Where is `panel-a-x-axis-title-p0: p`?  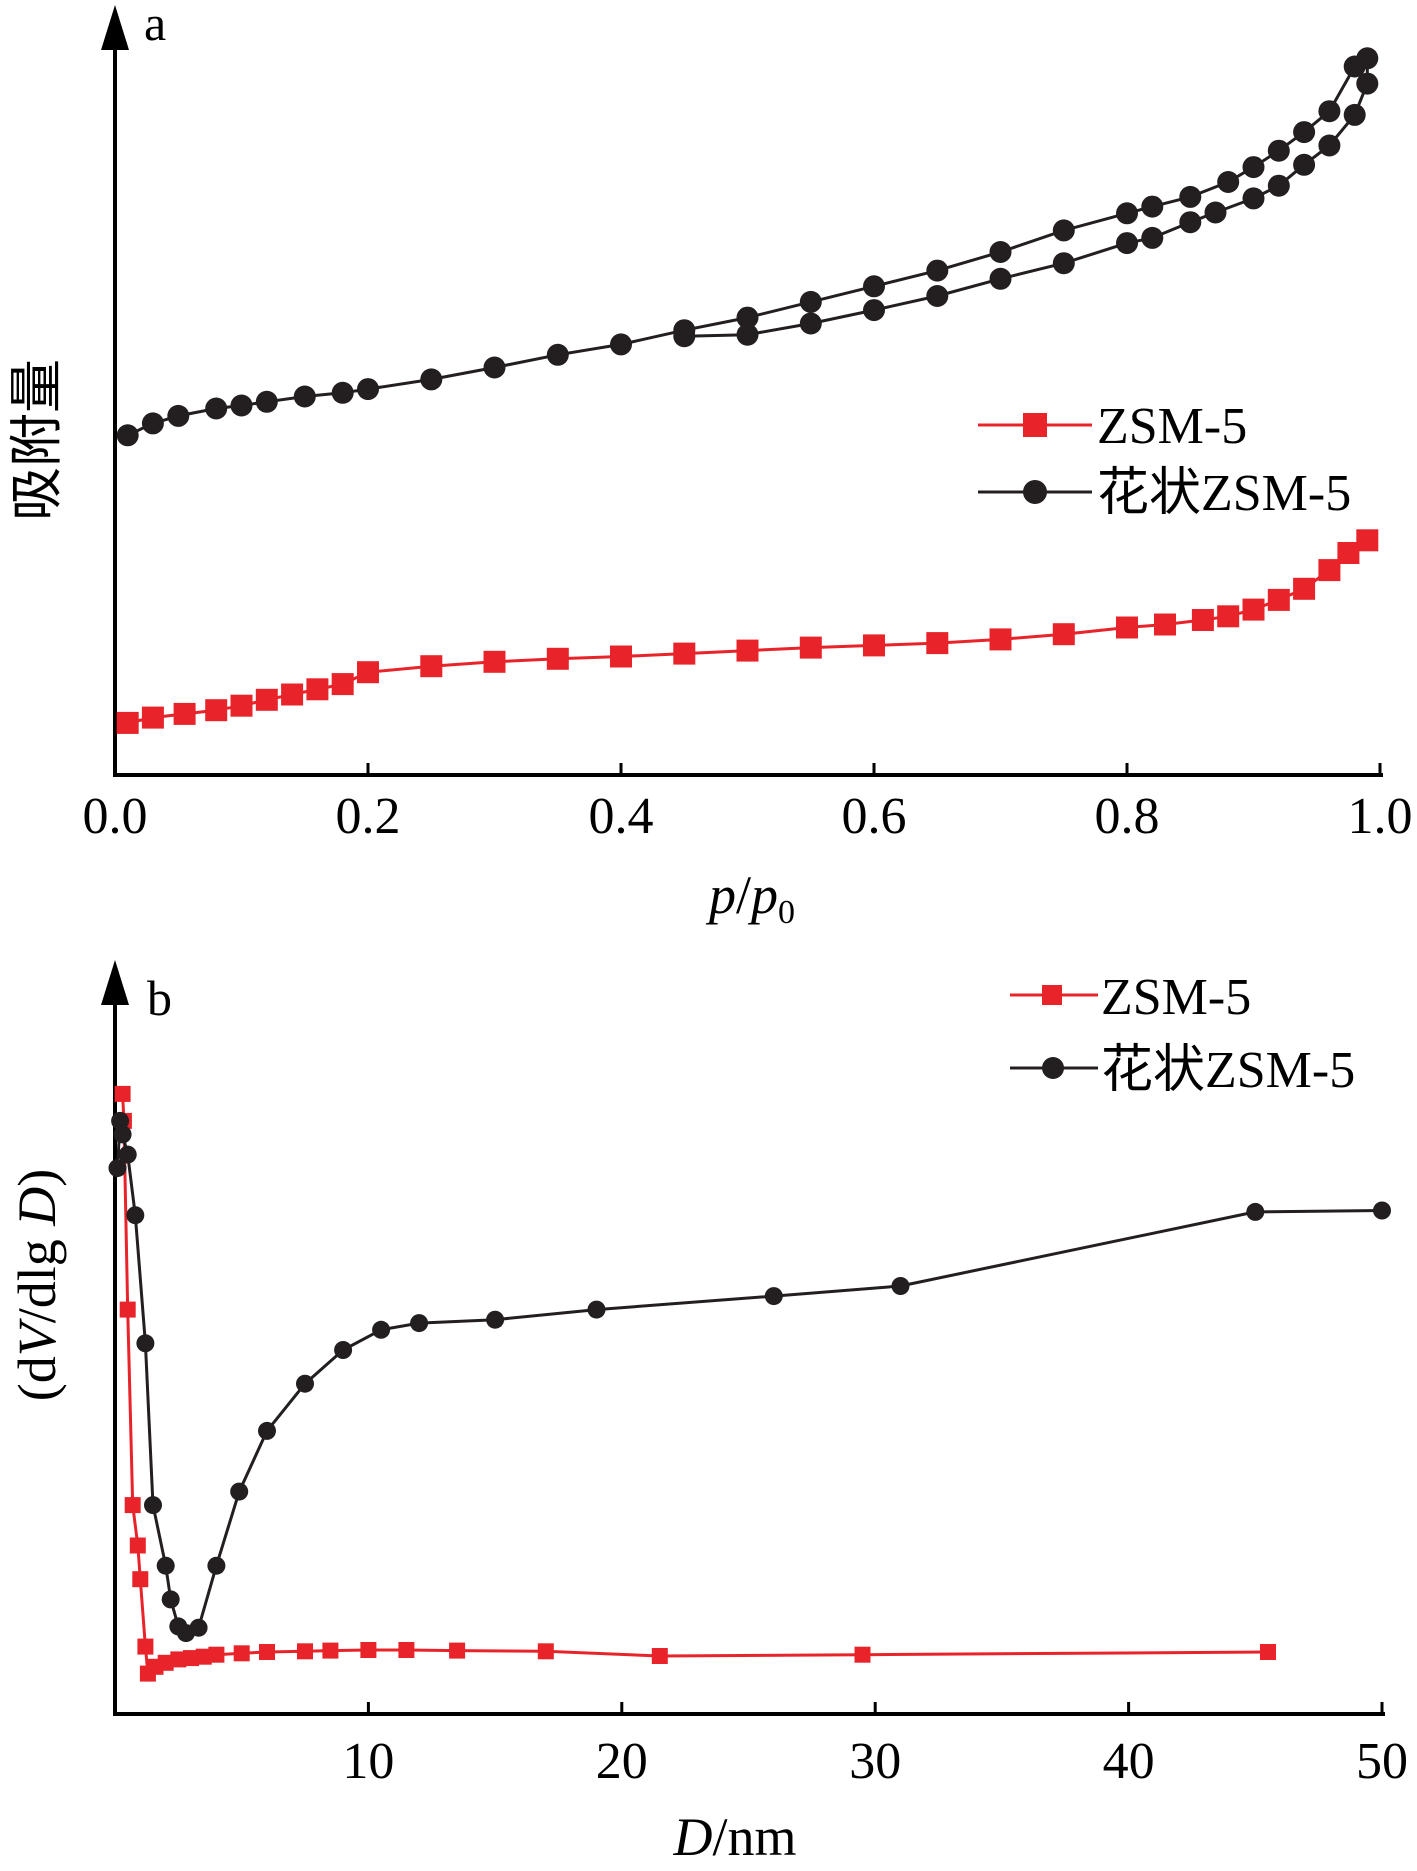
panel-a-x-axis-title-p0: p is located at coordinates (762, 895).